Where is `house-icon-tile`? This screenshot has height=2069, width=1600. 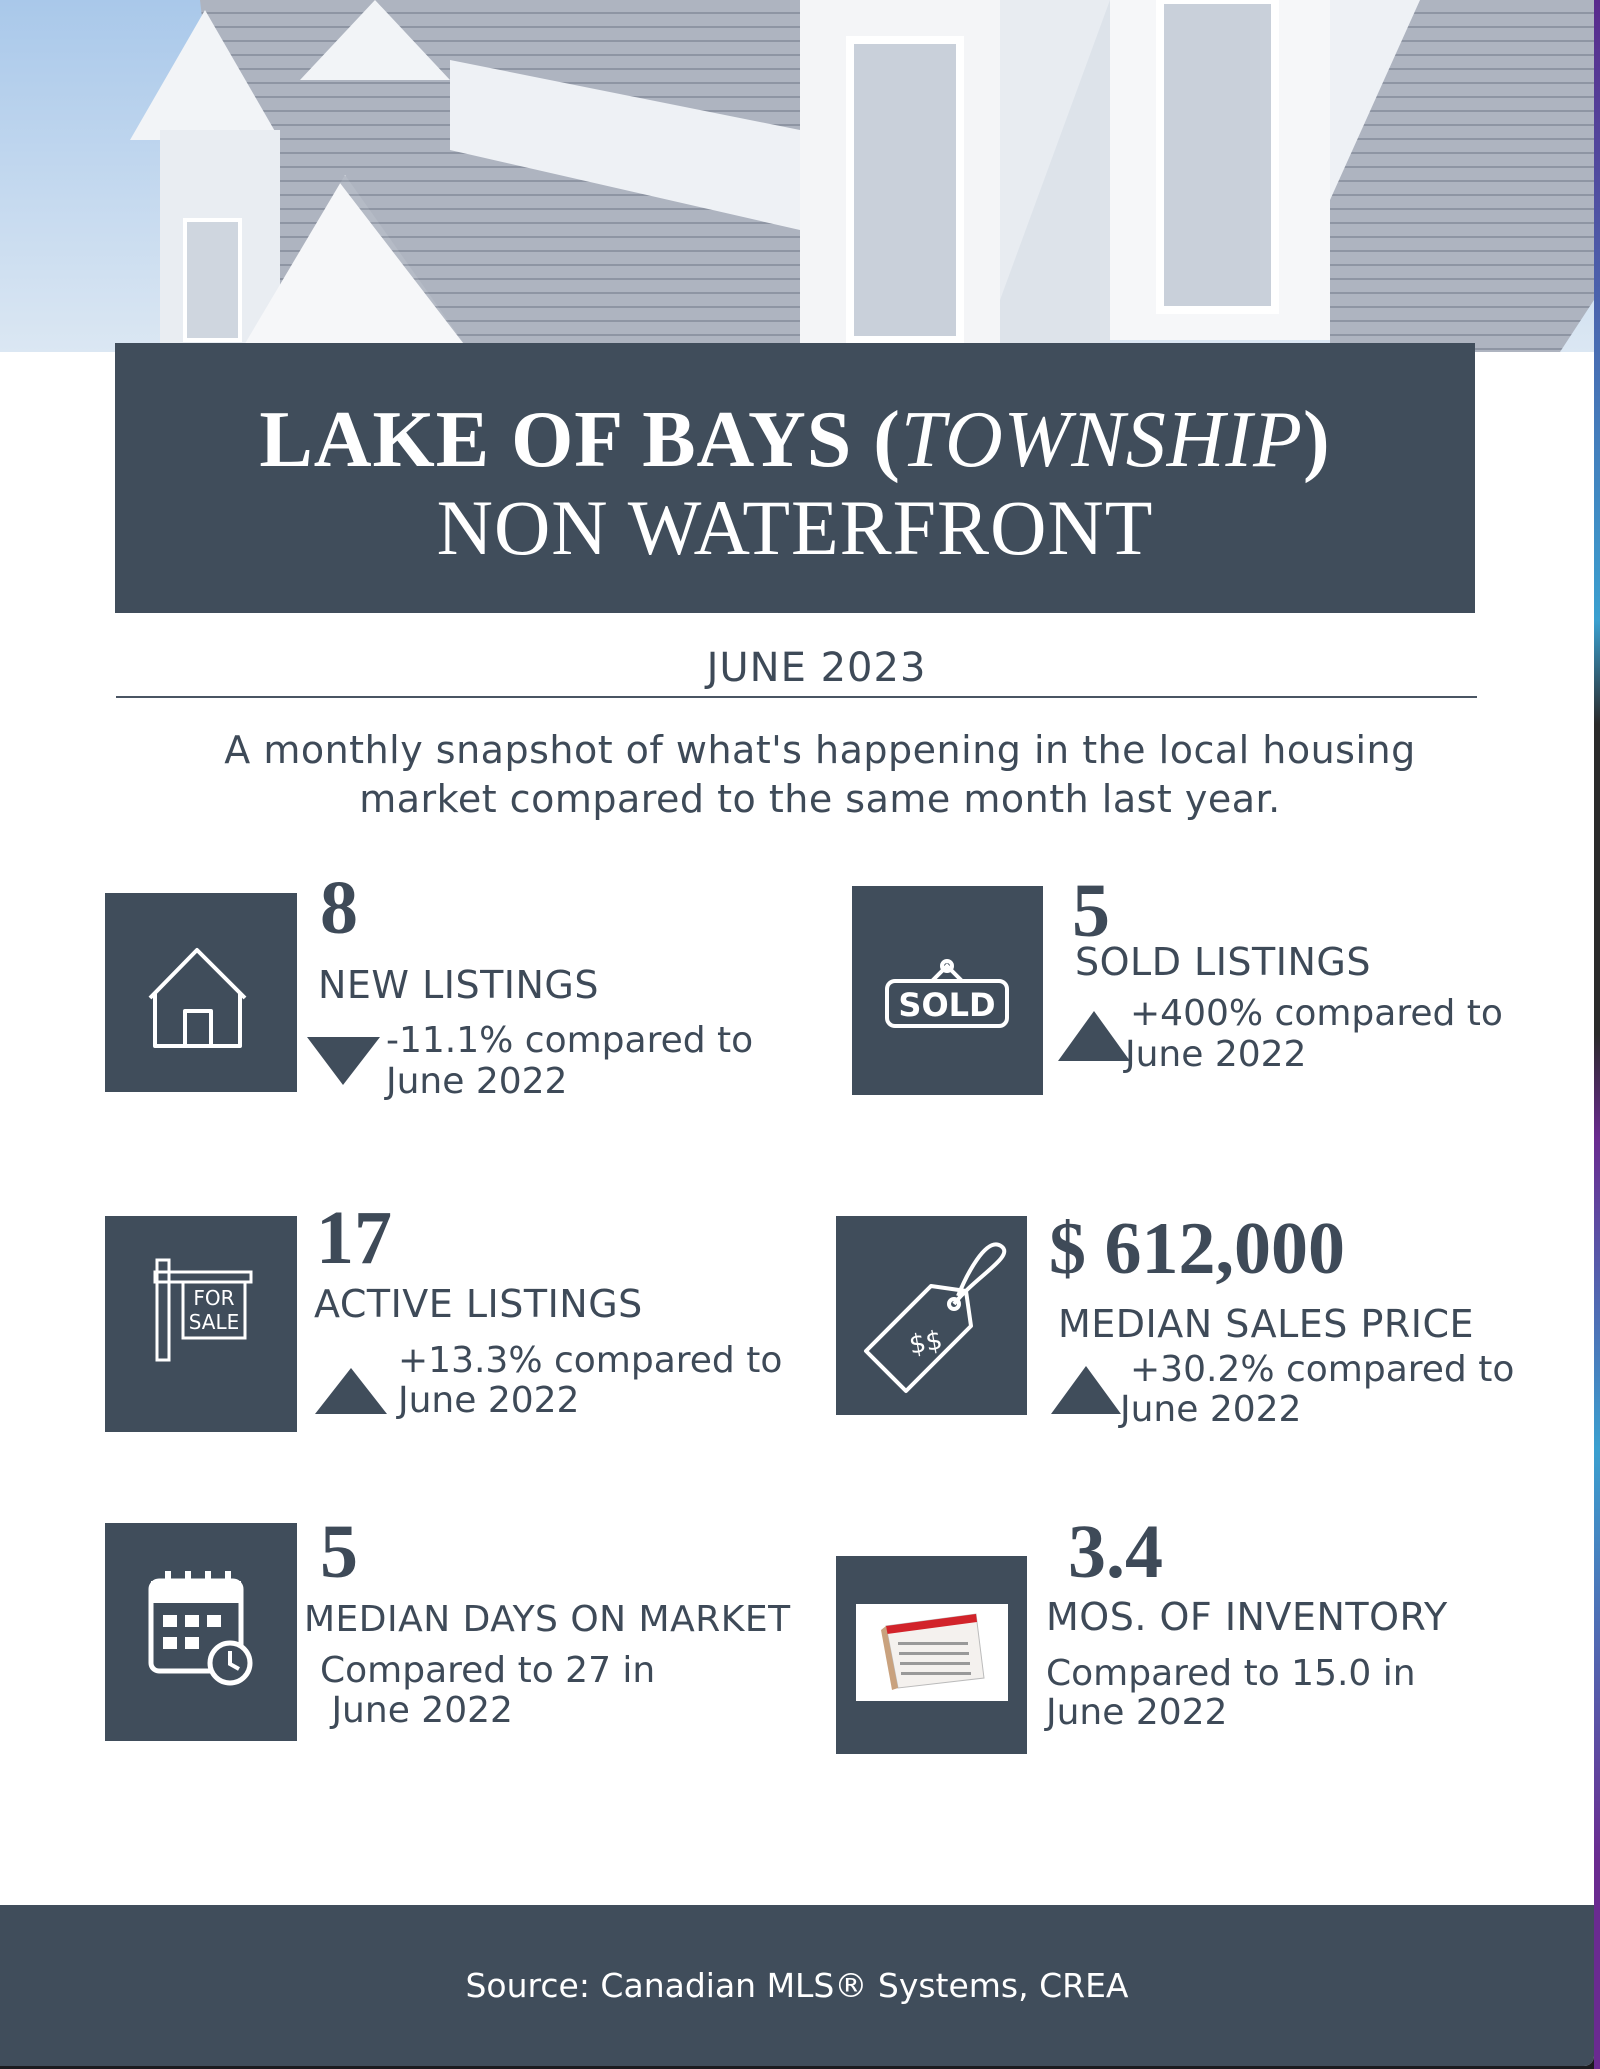
house-icon-tile is located at coordinates (201, 992).